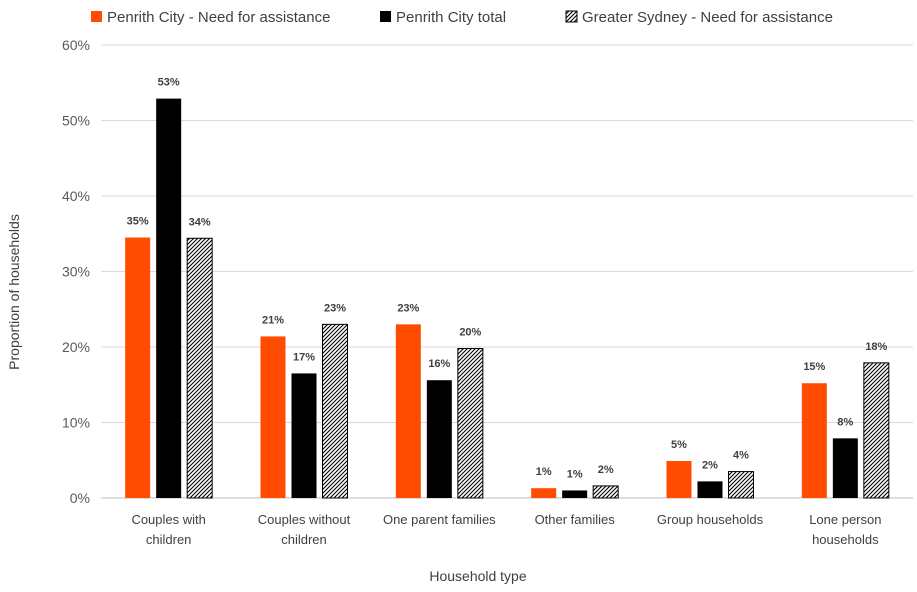  Describe the element at coordinates (169, 83) in the screenshot. I see `data-label: 53%` at that location.